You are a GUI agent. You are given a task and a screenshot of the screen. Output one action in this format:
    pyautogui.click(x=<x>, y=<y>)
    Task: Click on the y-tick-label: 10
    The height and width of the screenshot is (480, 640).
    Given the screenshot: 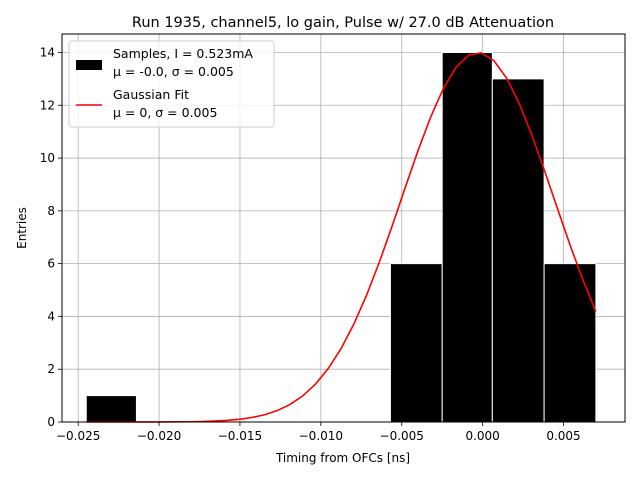 What is the action you would take?
    pyautogui.click(x=47, y=158)
    